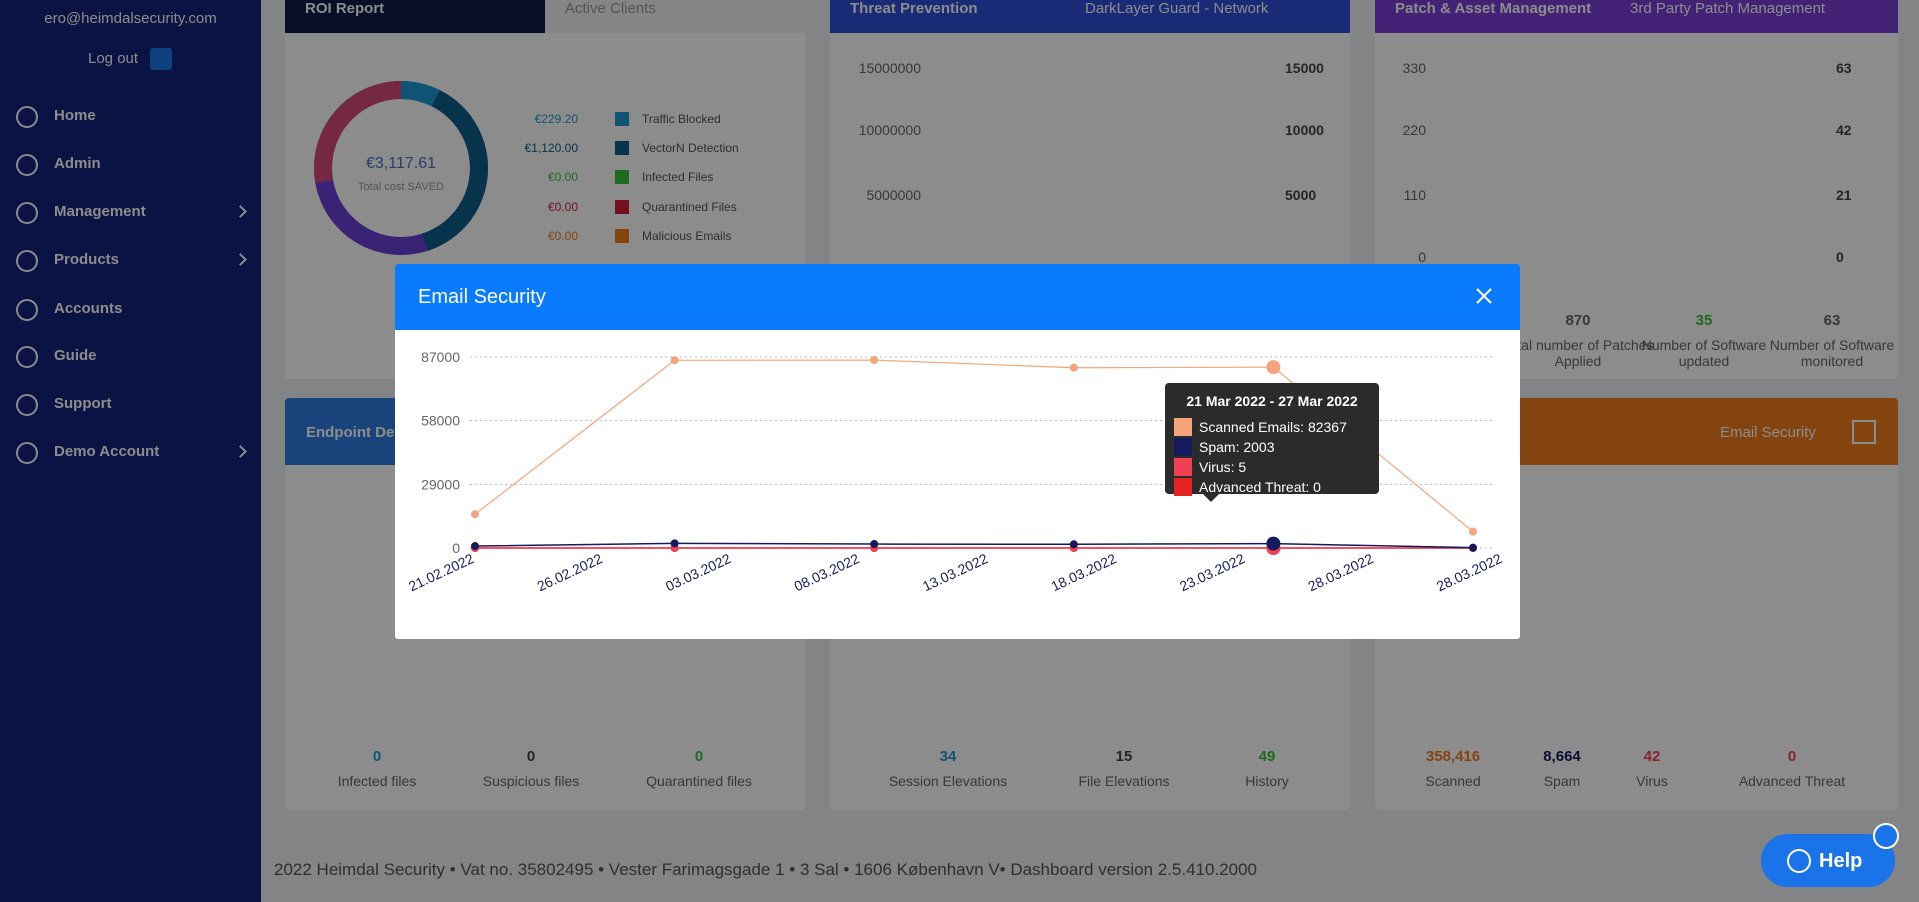 This screenshot has height=902, width=1919. I want to click on nav-item: Accounts, so click(130, 309).